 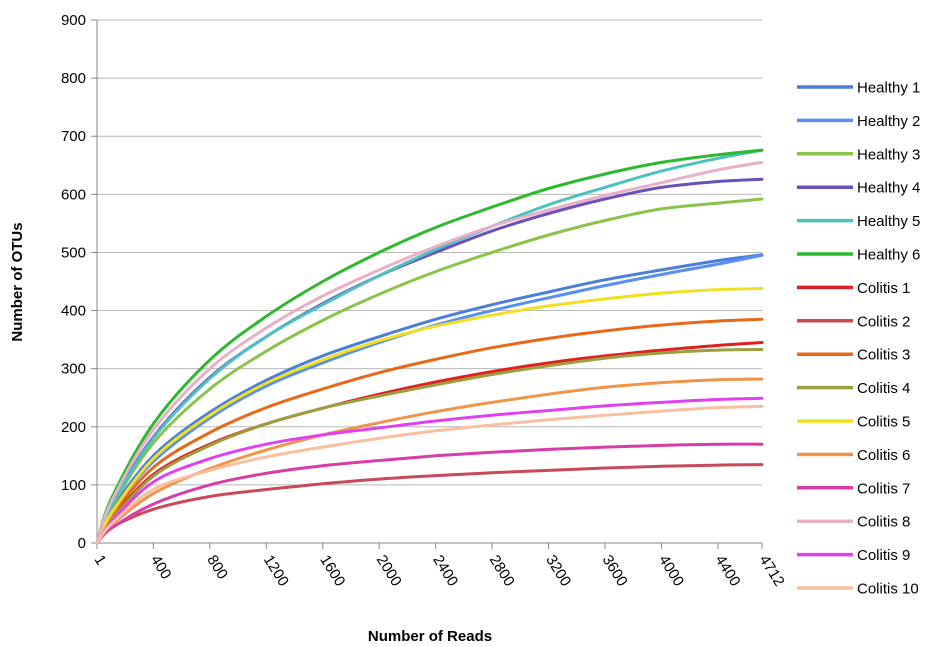 What do you see at coordinates (883, 522) in the screenshot?
I see `legend-label-colitis-8: Colitis 8` at bounding box center [883, 522].